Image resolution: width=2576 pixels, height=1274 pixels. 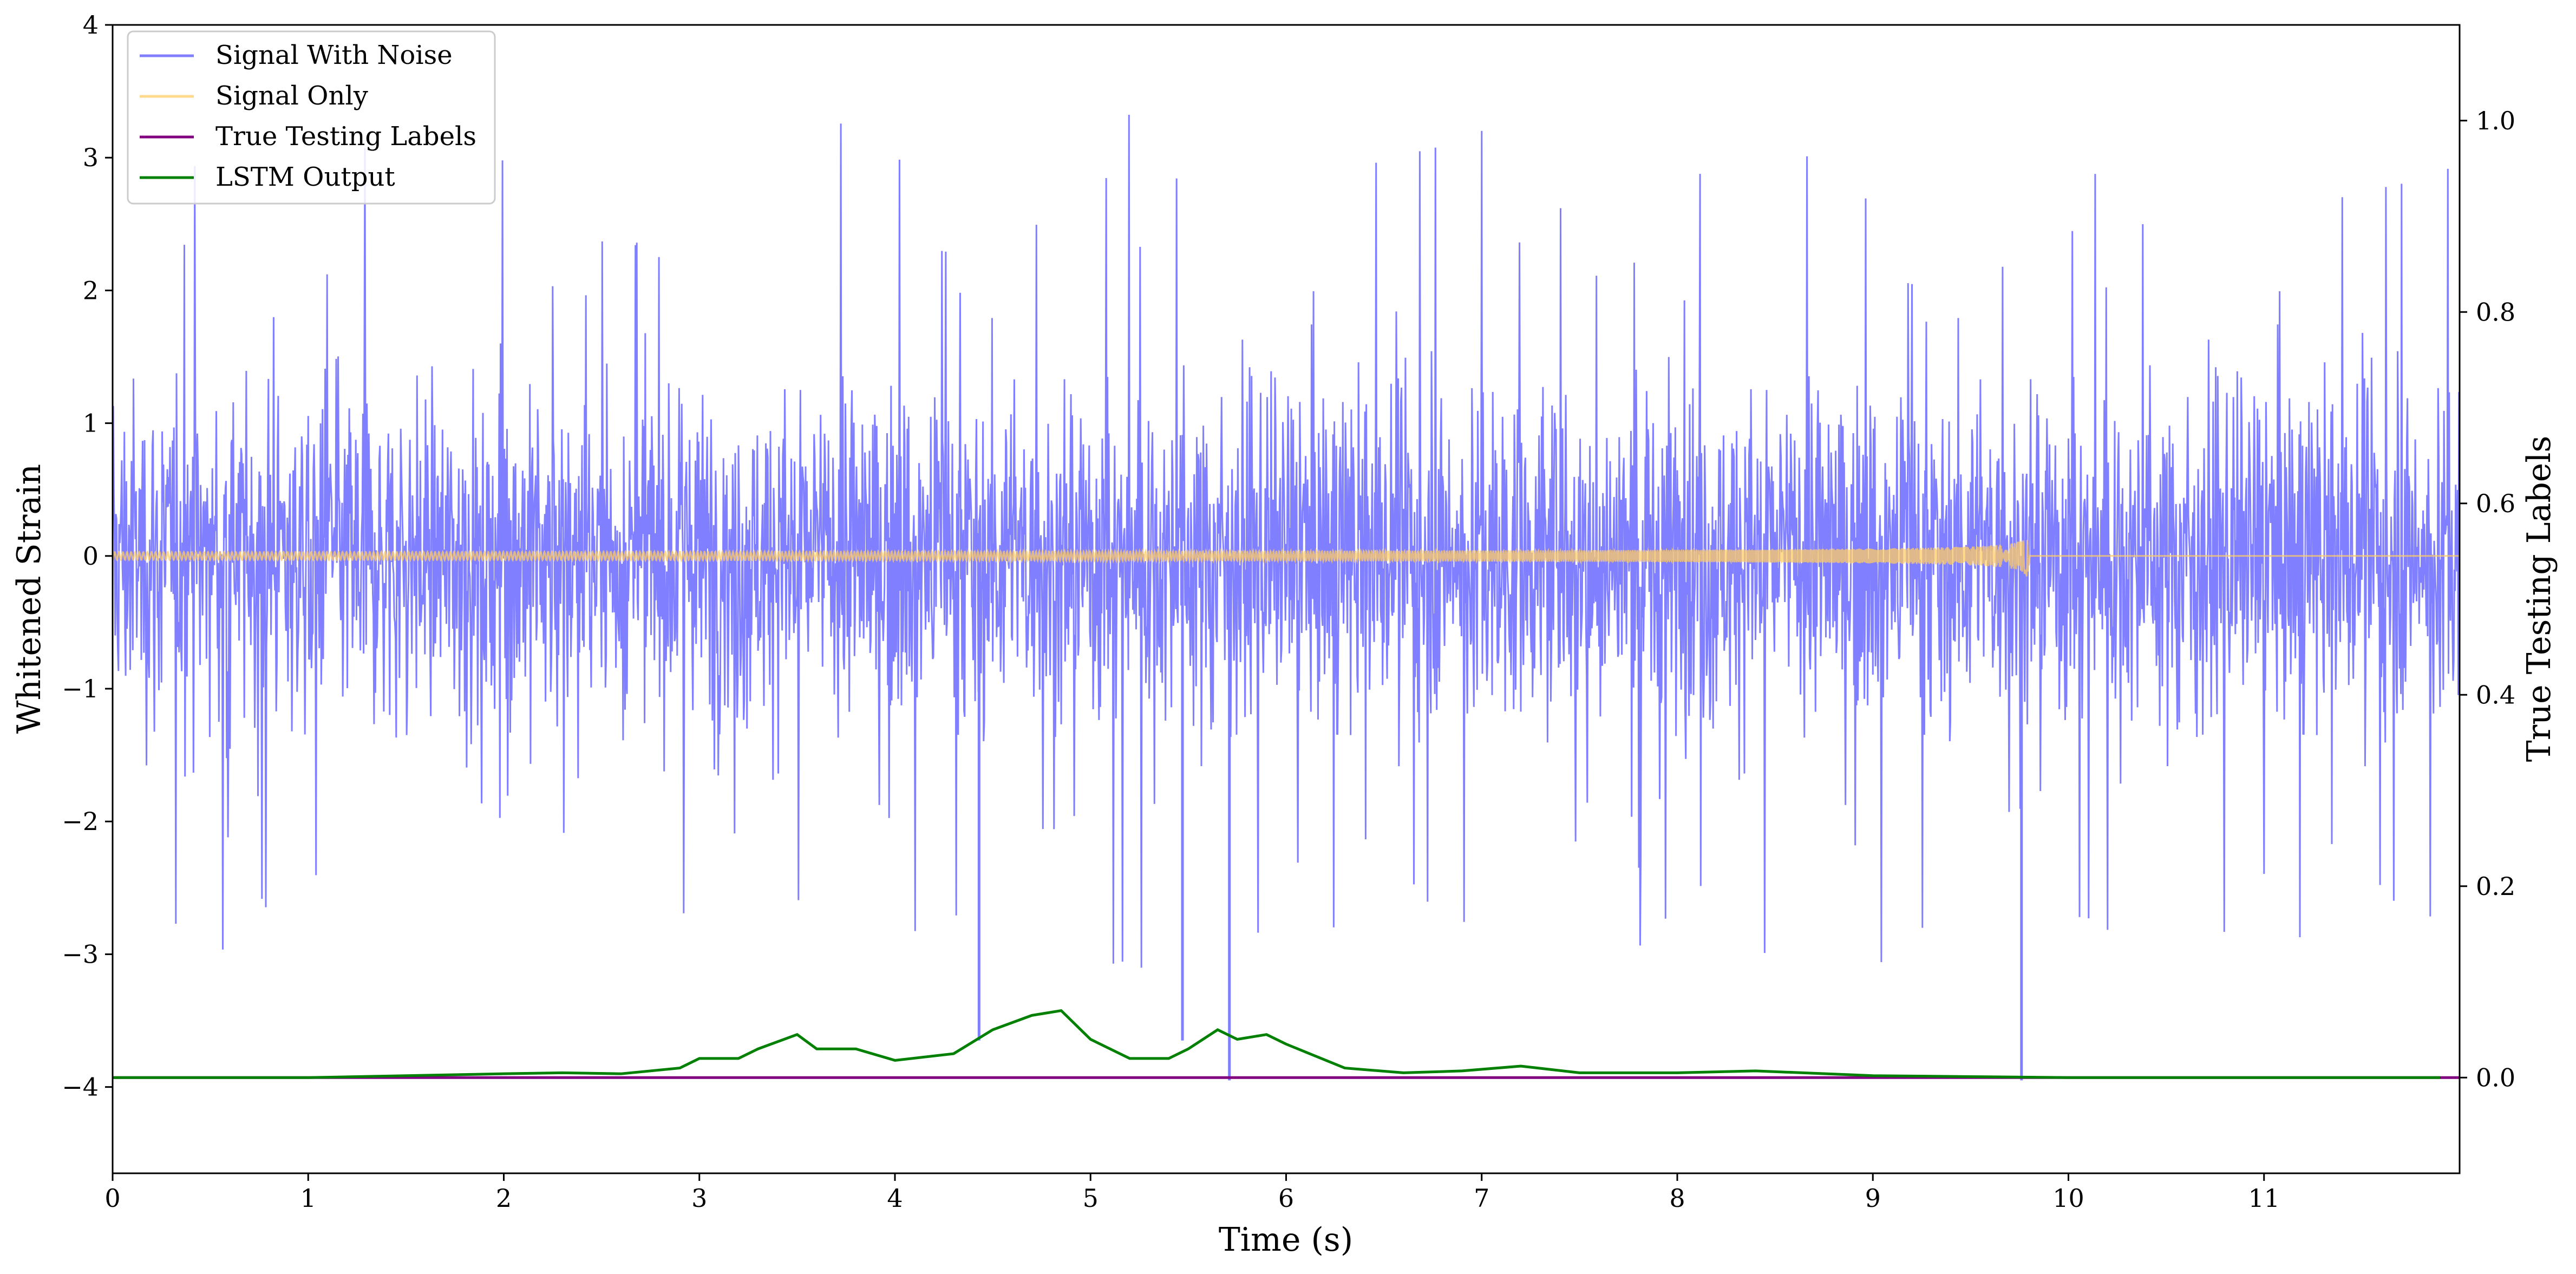 What do you see at coordinates (91, 556) in the screenshot?
I see `y-tick-label: 0` at bounding box center [91, 556].